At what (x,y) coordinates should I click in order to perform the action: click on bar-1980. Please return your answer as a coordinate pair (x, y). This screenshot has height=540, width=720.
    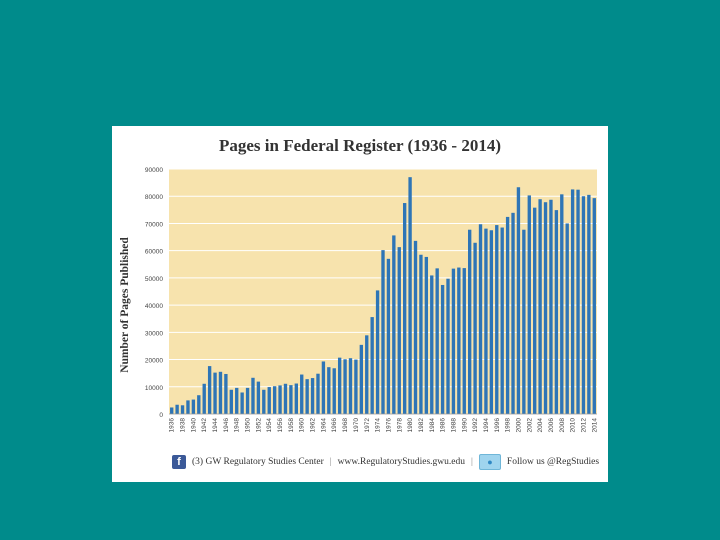
    Looking at the image, I should click on (410, 295).